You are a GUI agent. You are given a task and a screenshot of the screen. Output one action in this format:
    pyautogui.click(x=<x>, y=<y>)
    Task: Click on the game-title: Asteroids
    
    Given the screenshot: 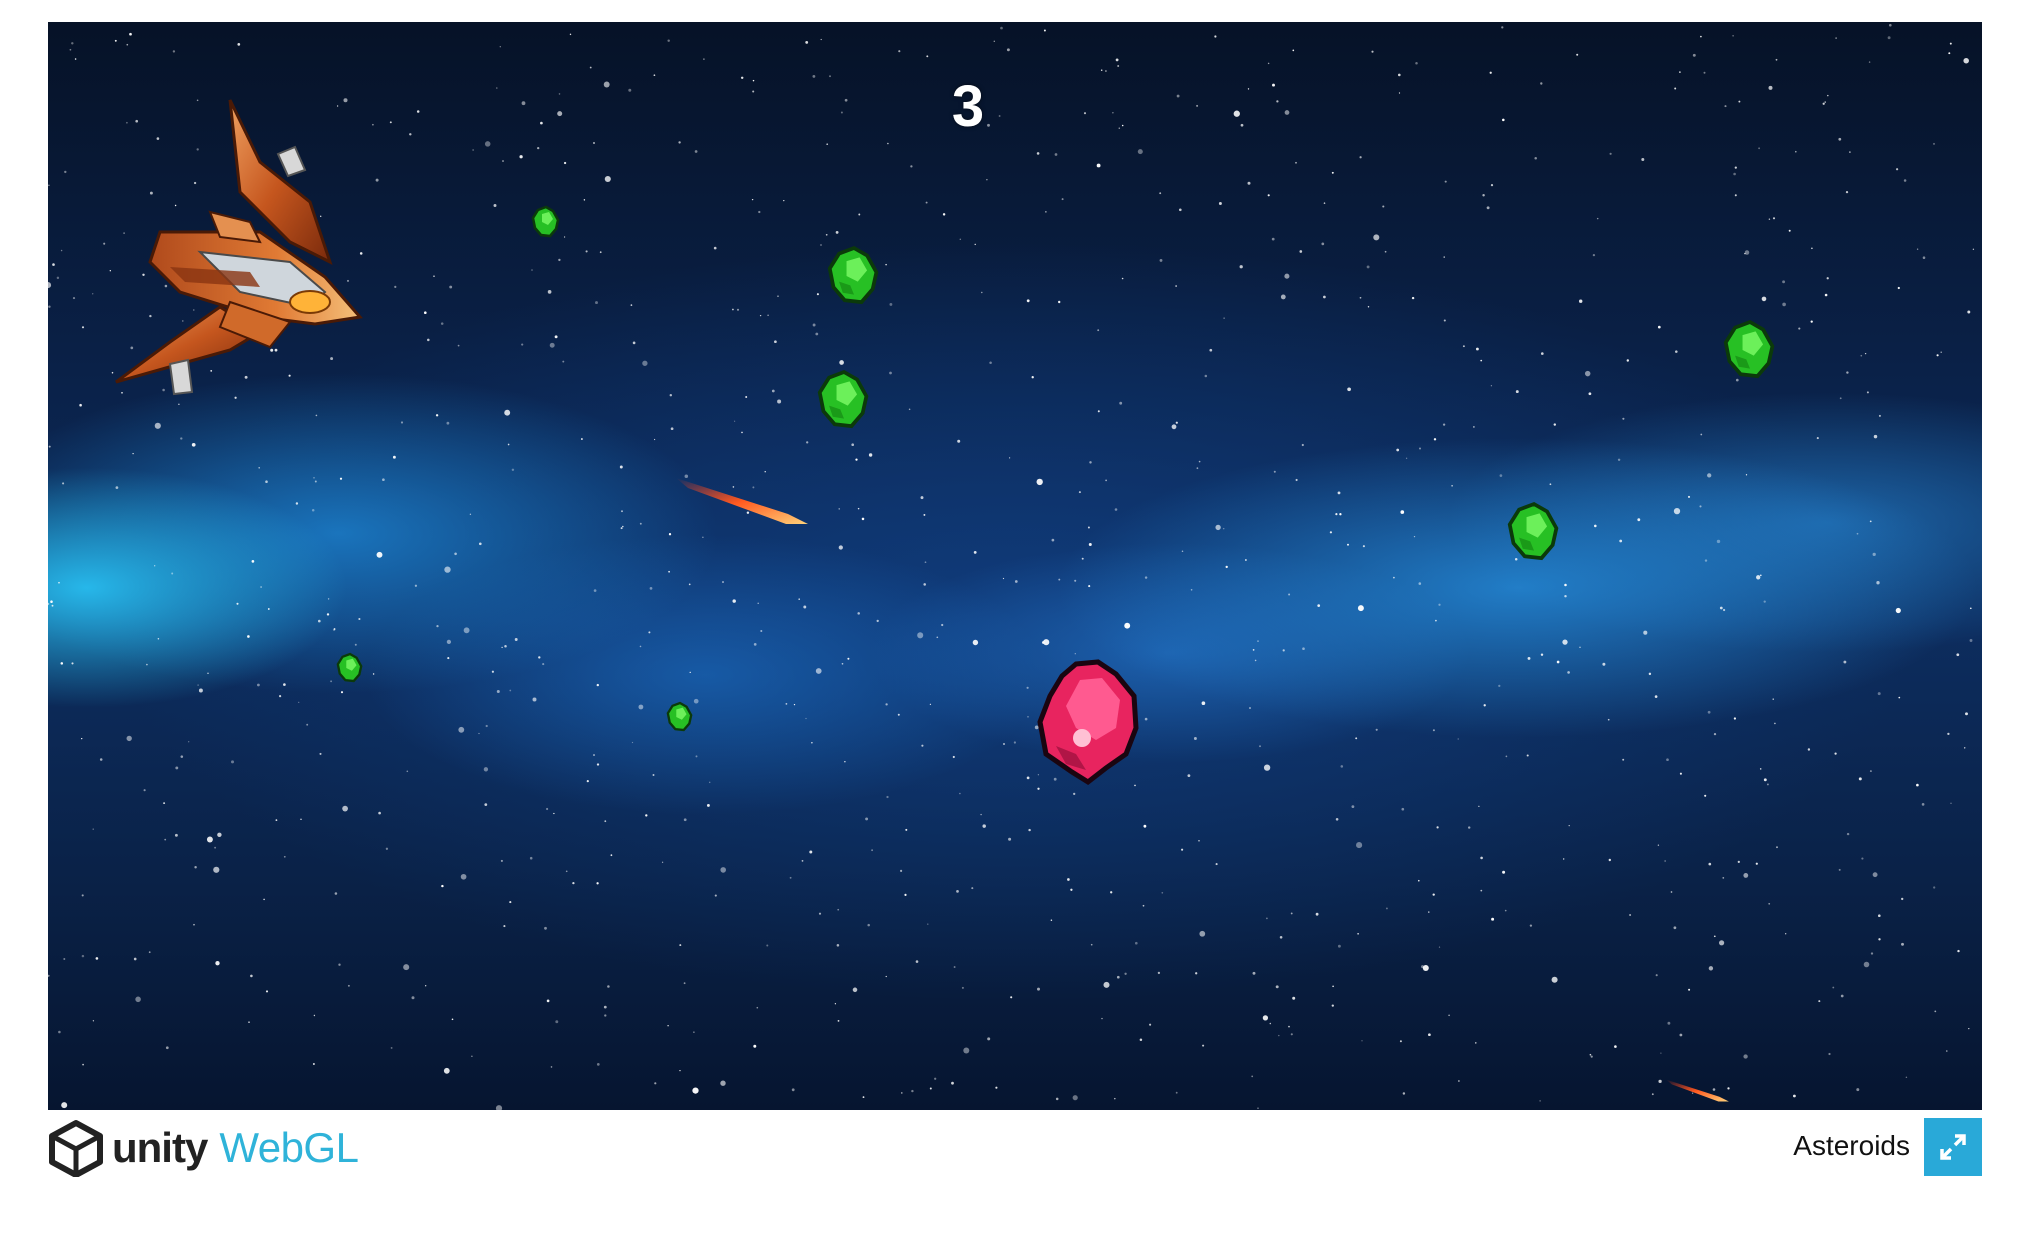 What is the action you would take?
    pyautogui.click(x=1851, y=1146)
    